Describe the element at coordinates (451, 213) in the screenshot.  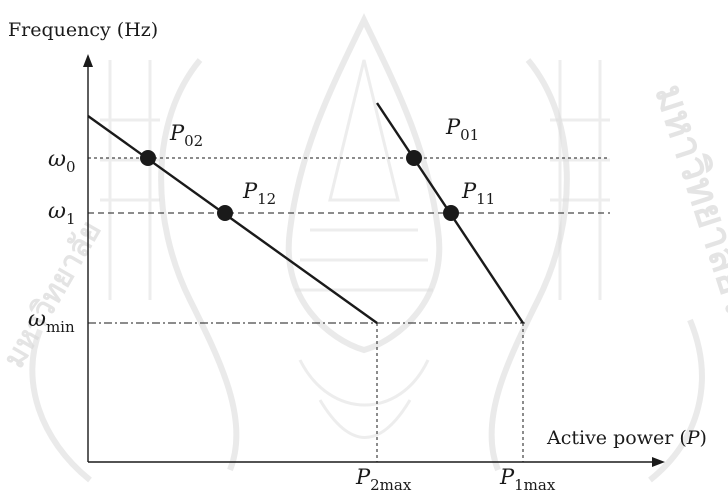
I see `point-p11` at that location.